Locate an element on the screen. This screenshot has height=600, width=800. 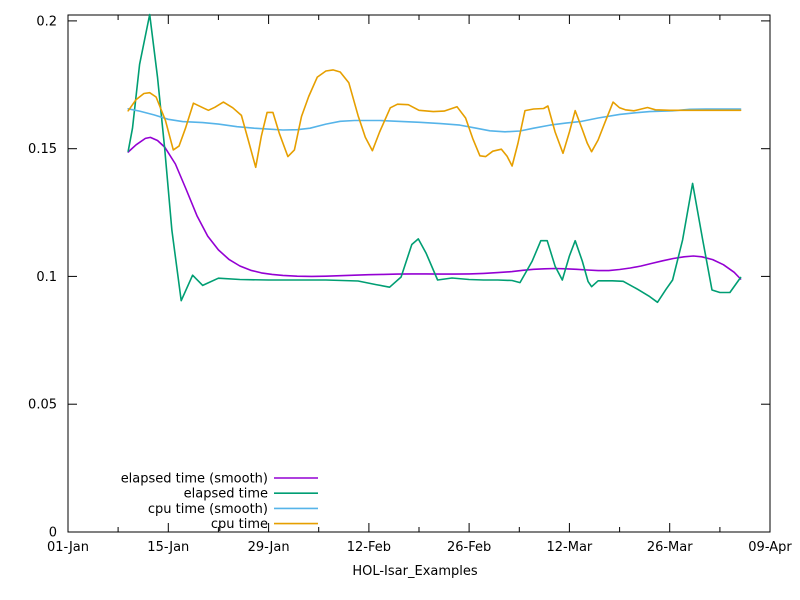
legend-label: cpu time (smooth) is located at coordinates (208, 509).